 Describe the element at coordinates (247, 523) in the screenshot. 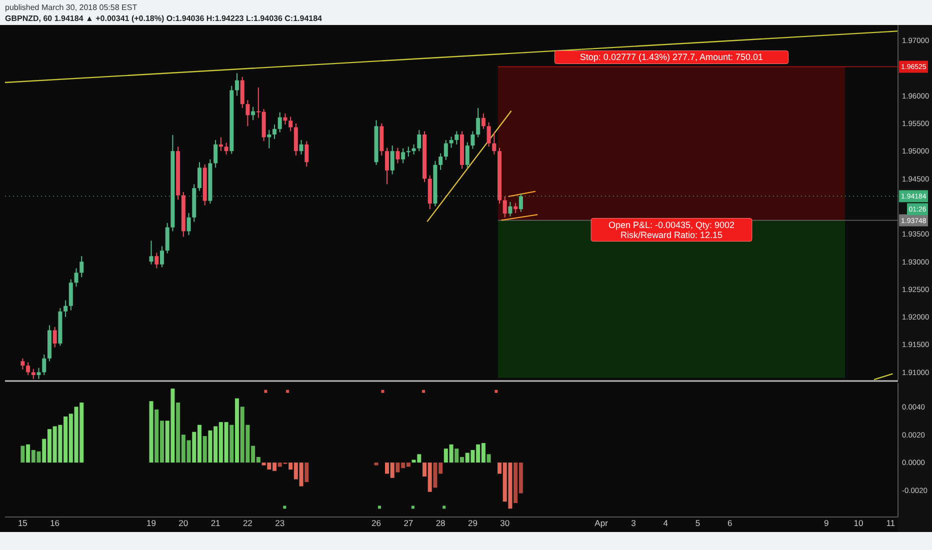

I see `x-tick-label: 22` at that location.